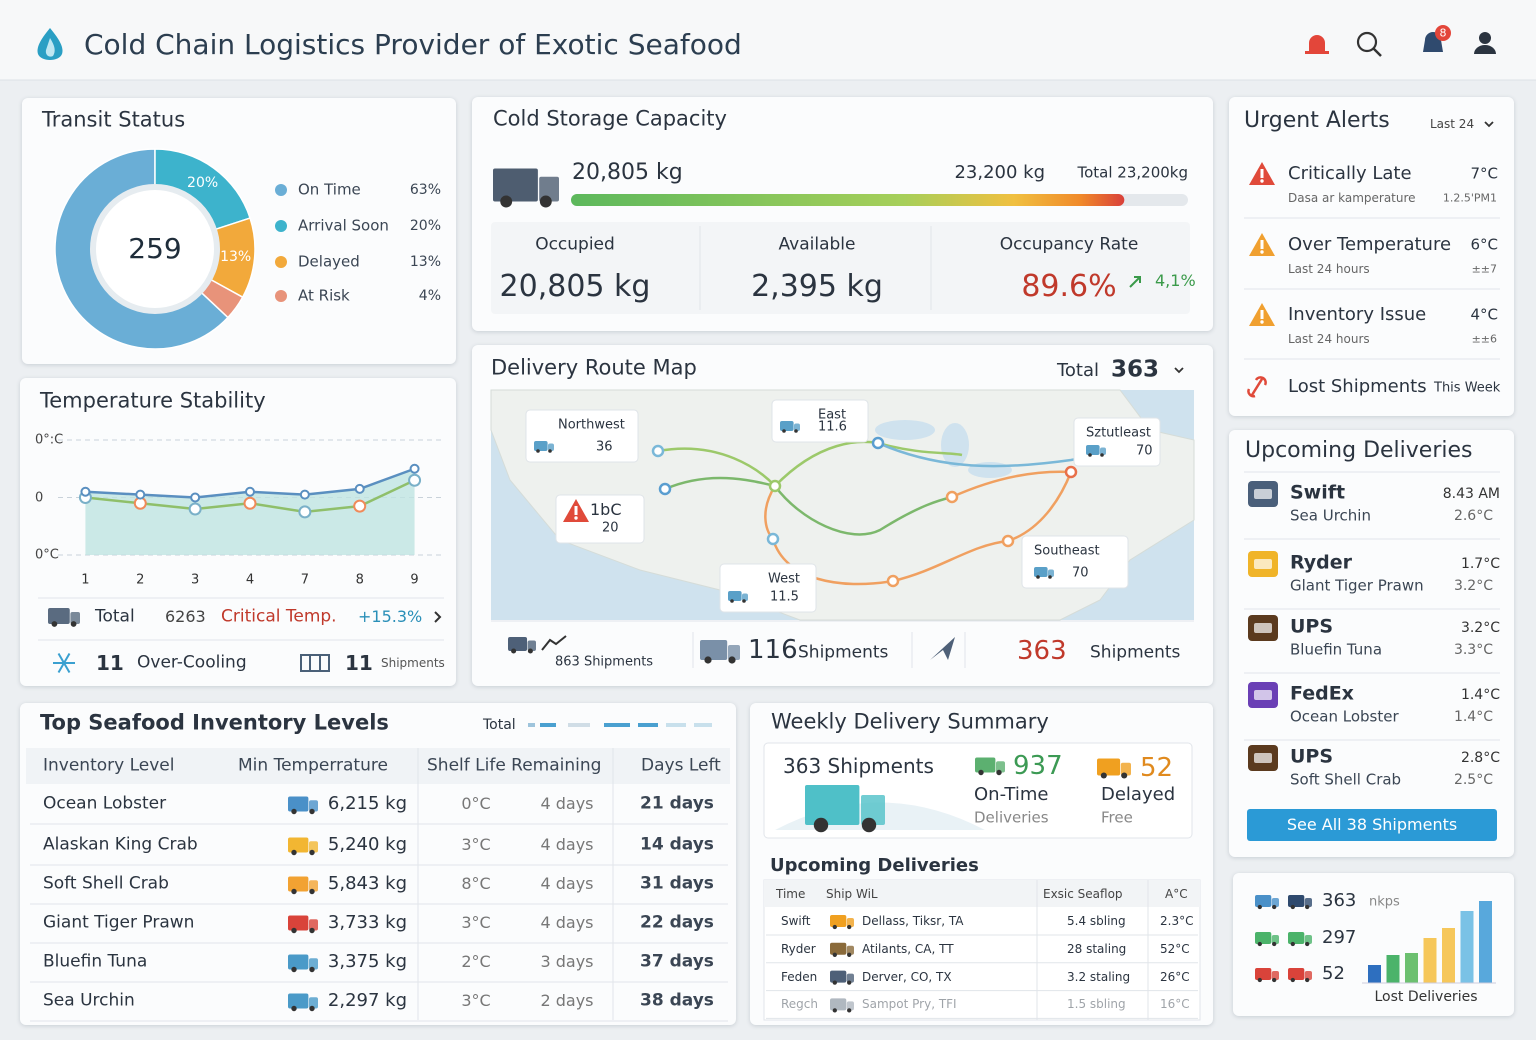  I want to click on critical-label: Critical Temp., so click(279, 616).